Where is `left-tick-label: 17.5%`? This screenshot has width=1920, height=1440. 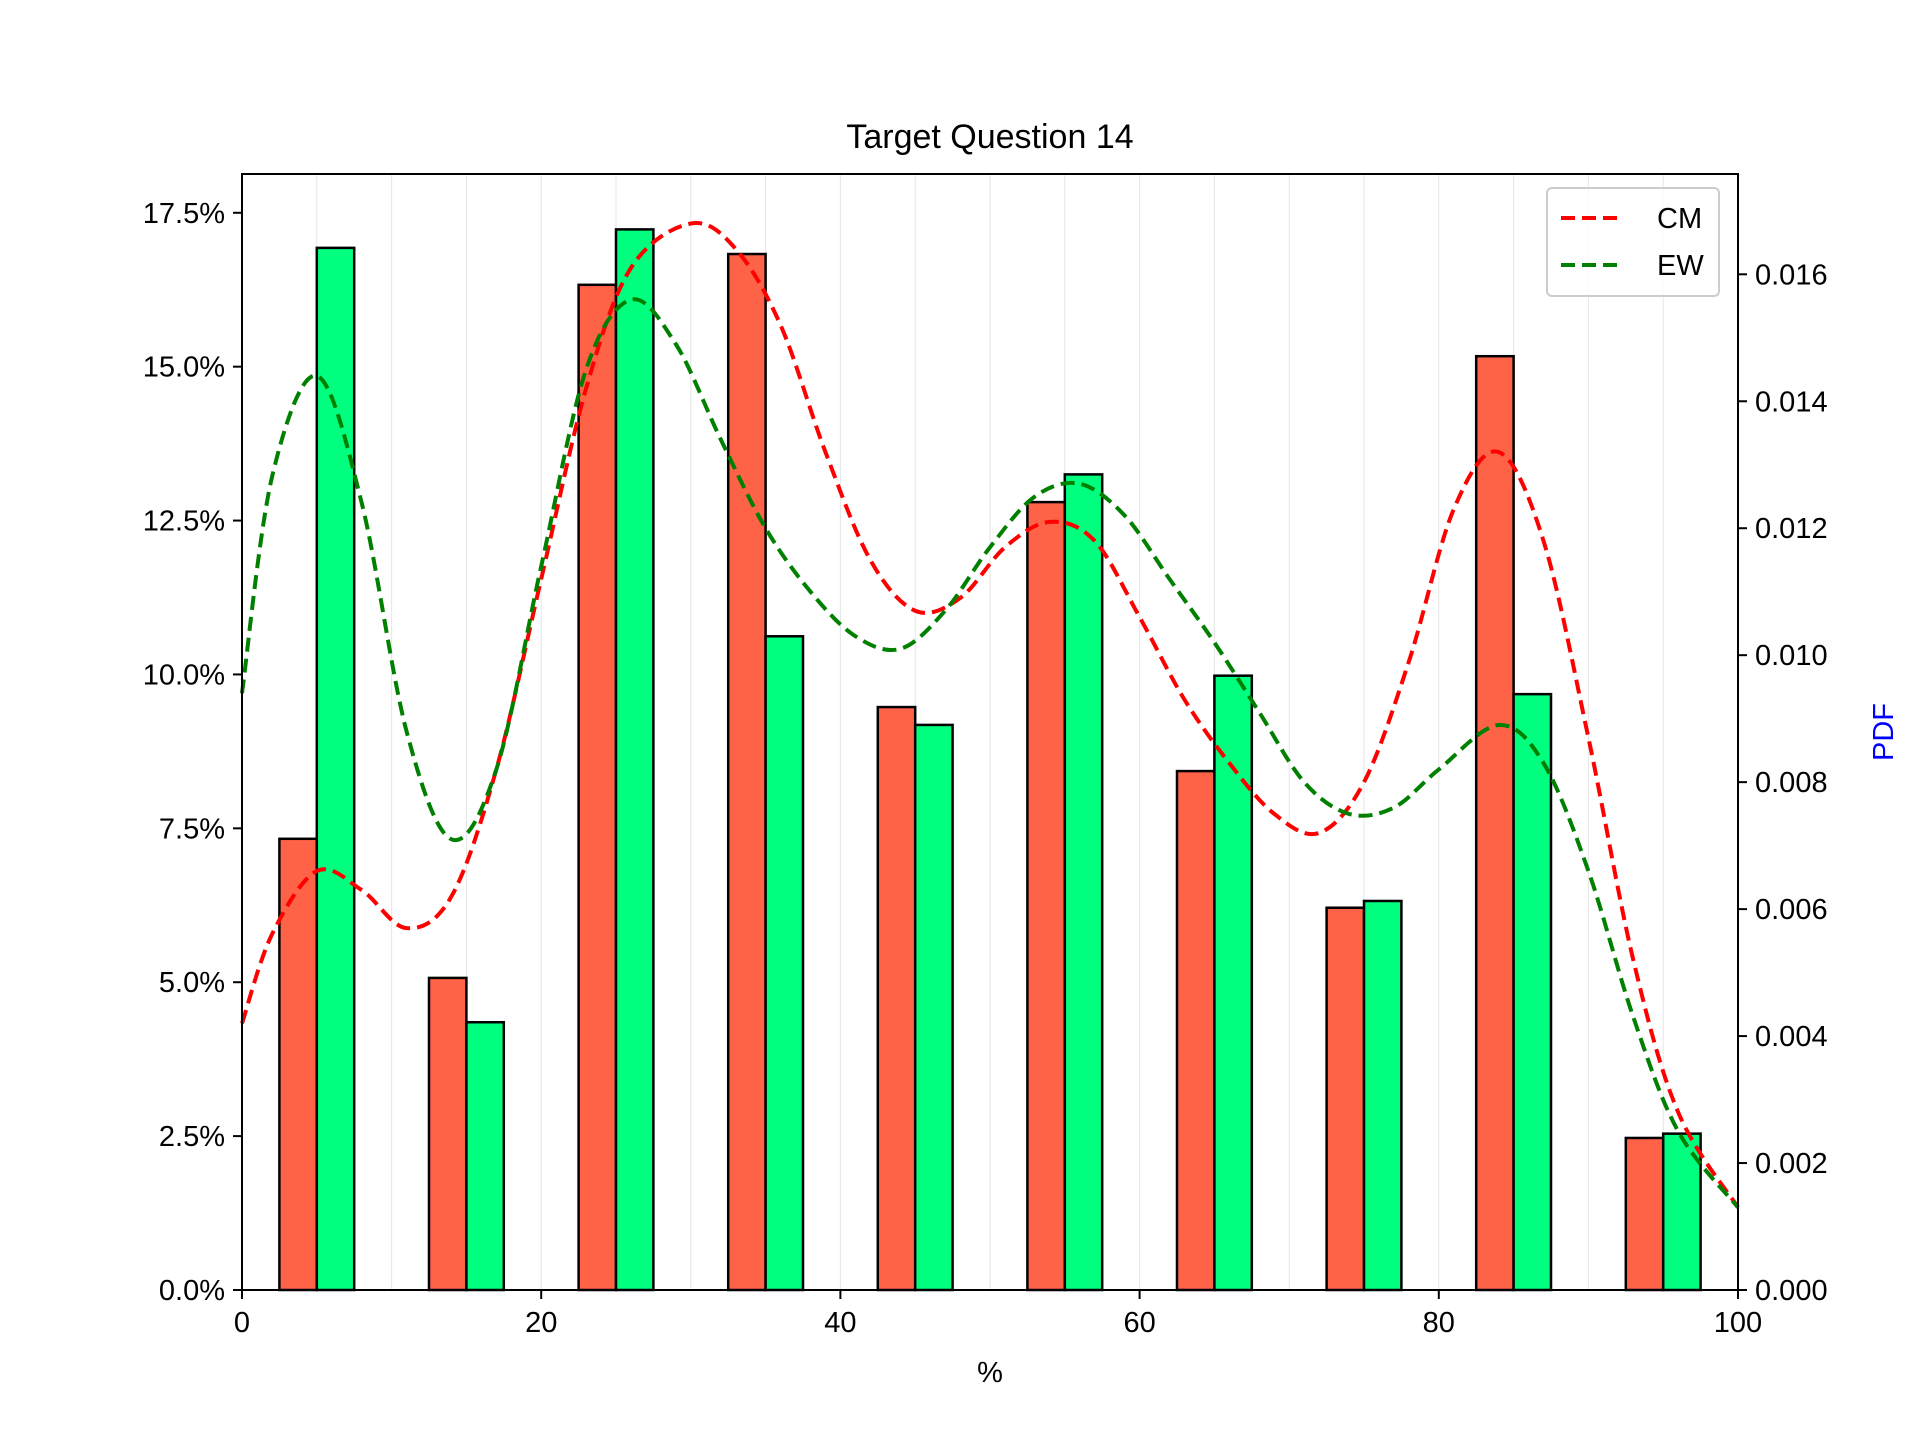 left-tick-label: 17.5% is located at coordinates (184, 214).